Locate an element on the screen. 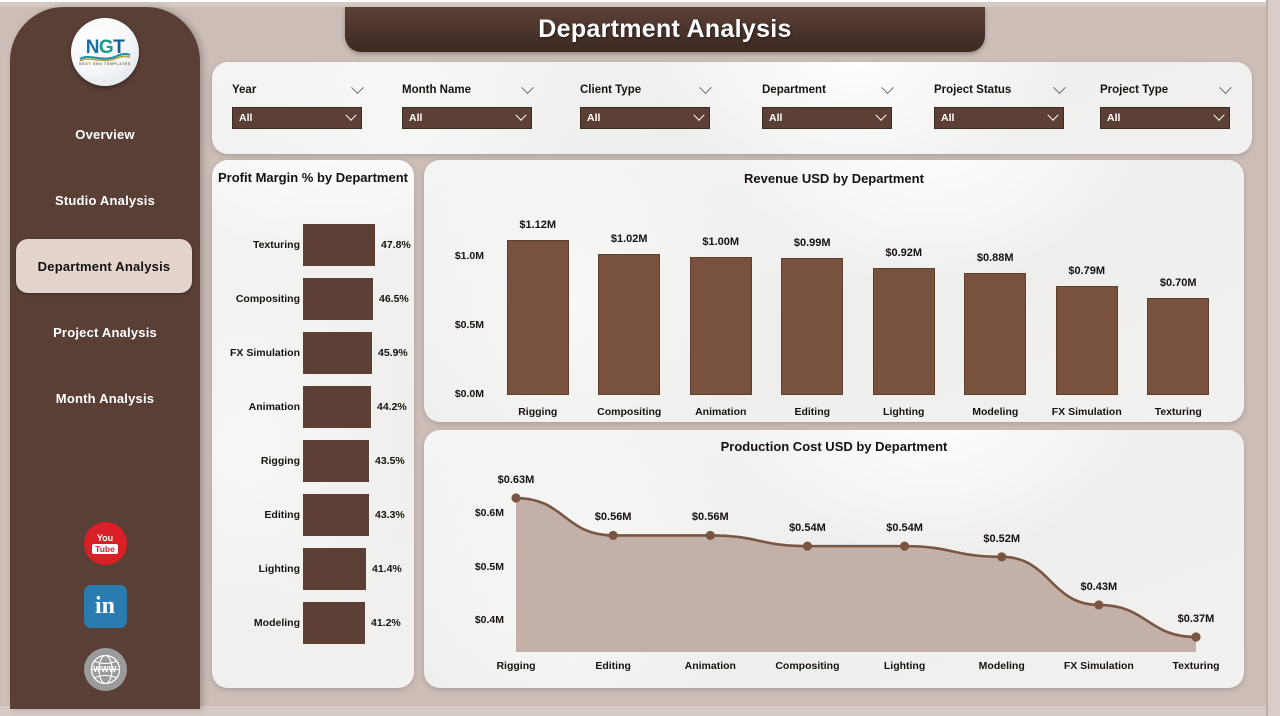 Image resolution: width=1280 pixels, height=716 pixels. chart-title: Revenue USD by Department is located at coordinates (834, 178).